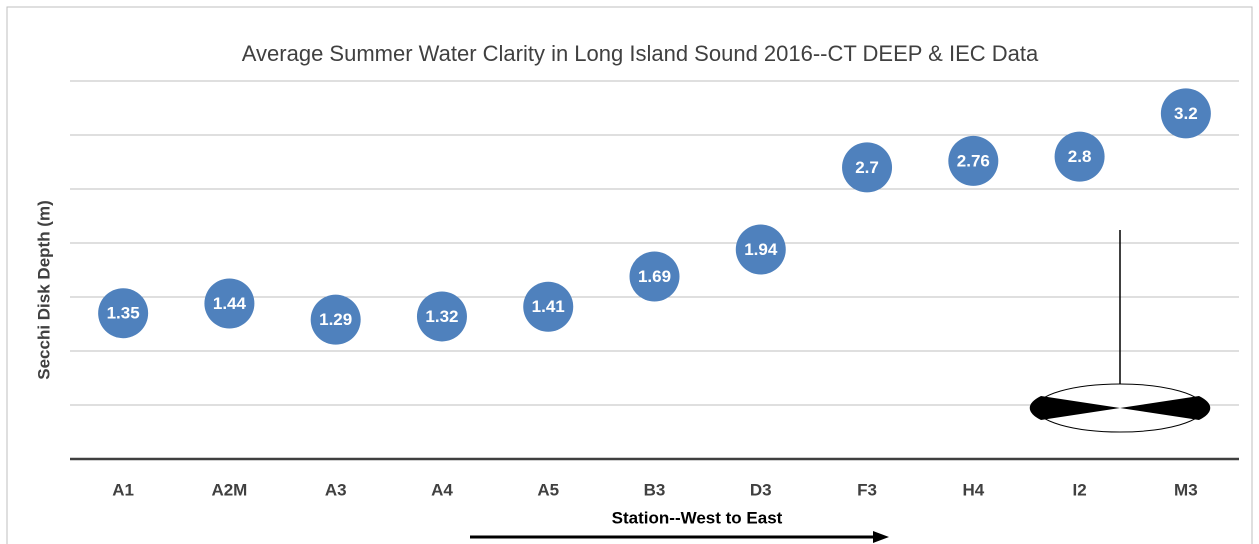 The height and width of the screenshot is (544, 1259). What do you see at coordinates (655, 489) in the screenshot?
I see `x-tick-label: B3` at bounding box center [655, 489].